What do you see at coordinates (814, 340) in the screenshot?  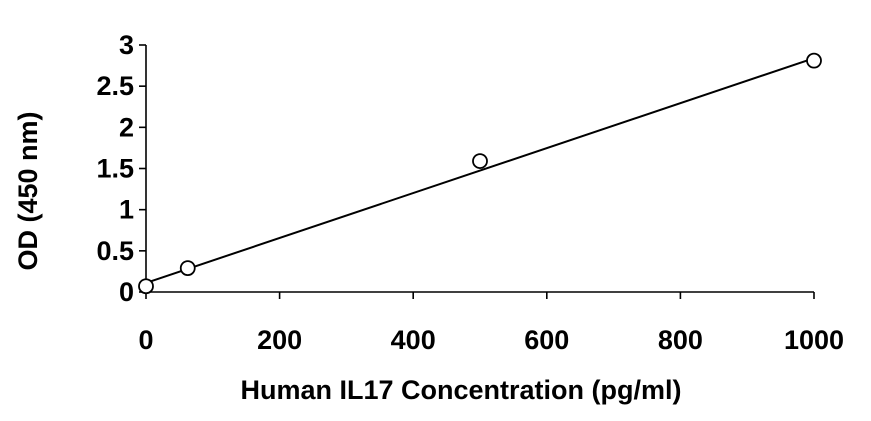 I see `x-tick-label: 1000` at bounding box center [814, 340].